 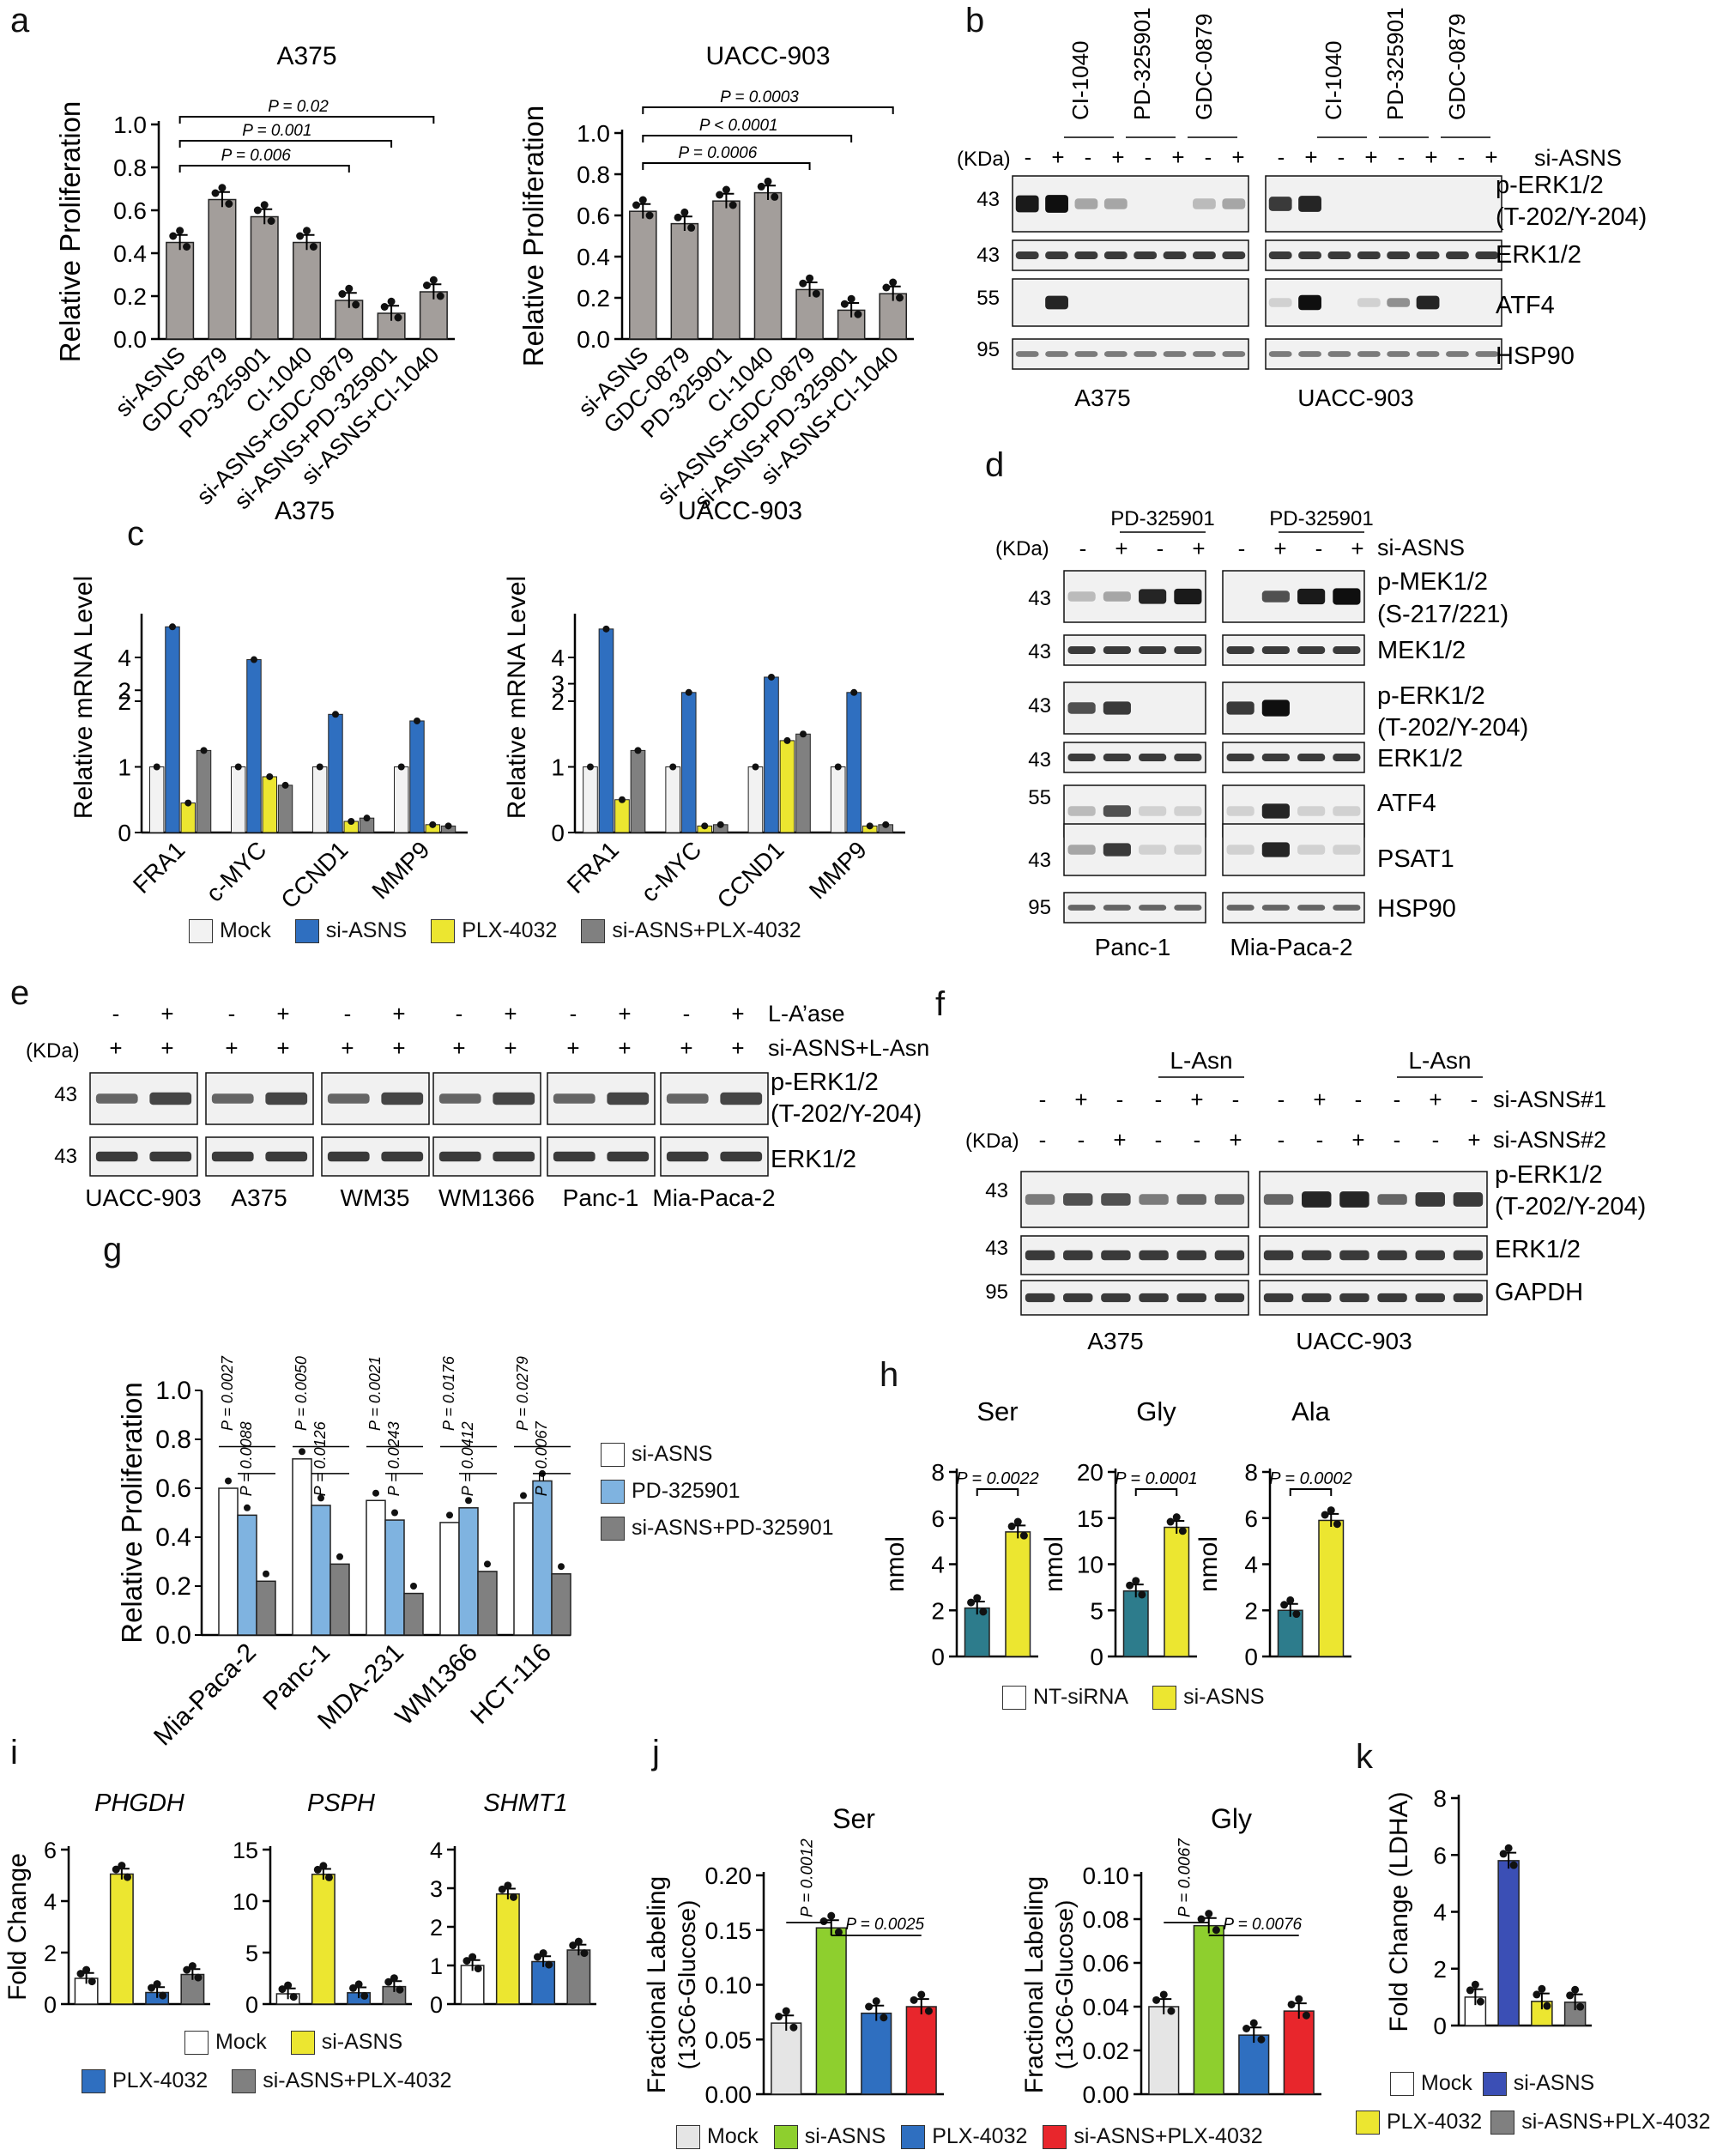 I want to click on y-tick-label: 0.0, so click(x=173, y=1635).